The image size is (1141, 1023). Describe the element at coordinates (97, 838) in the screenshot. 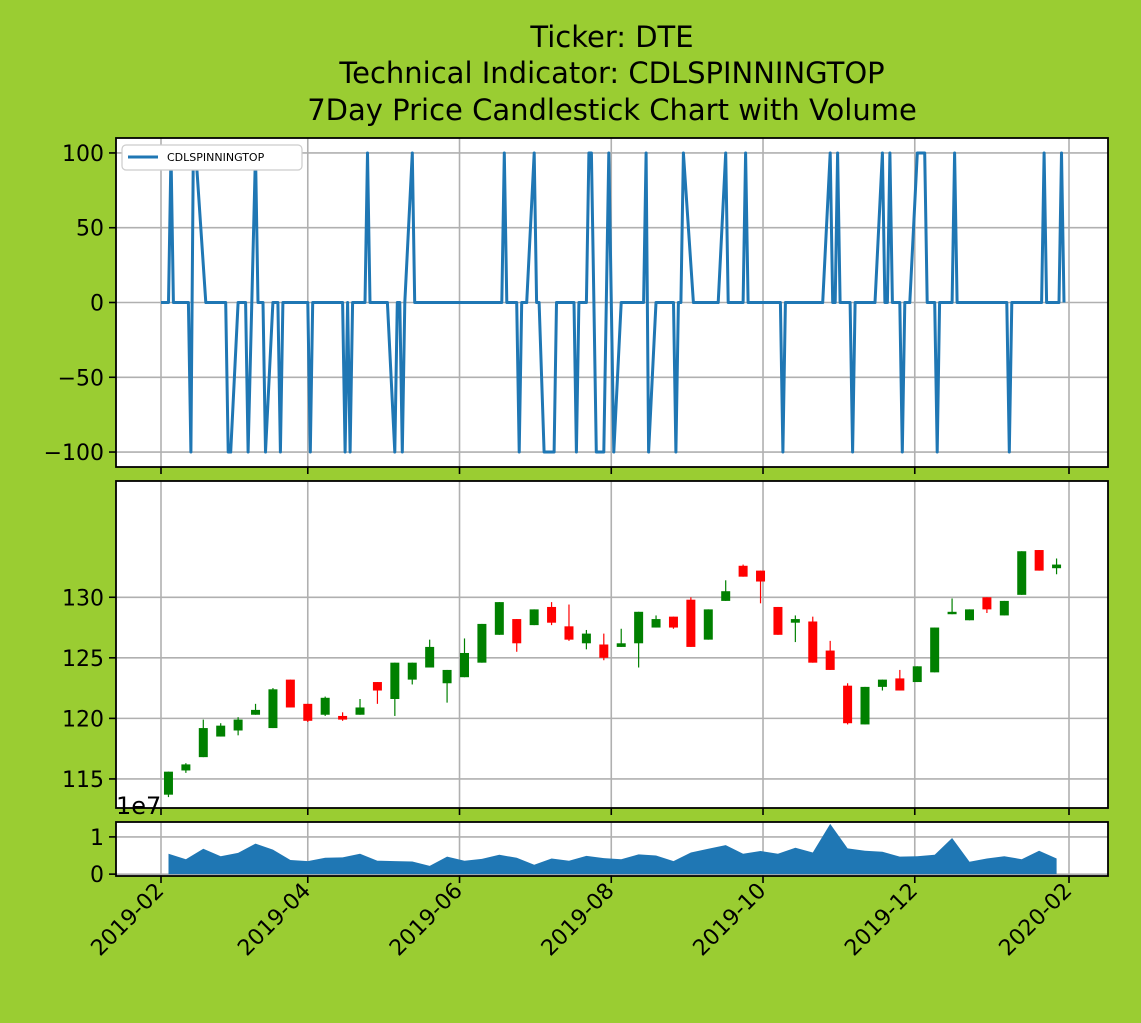

I see `vol-ytick-label: 1` at that location.